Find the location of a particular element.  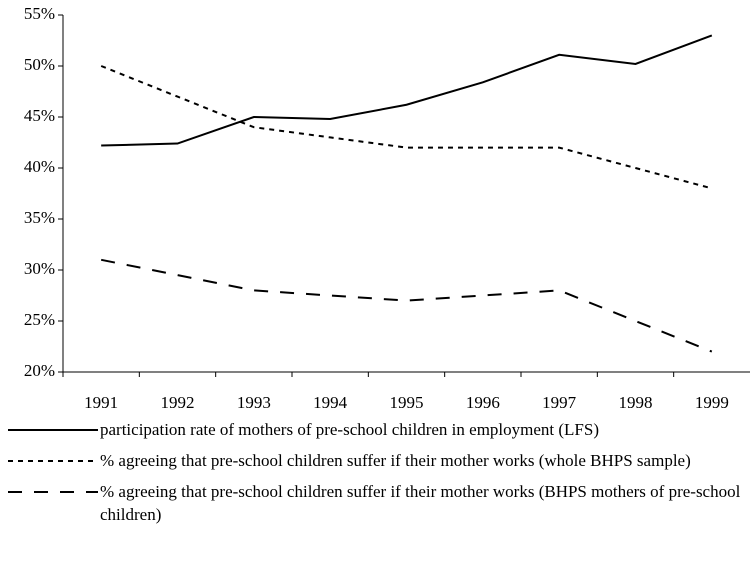

x-tick-label: 1997 is located at coordinates (559, 401).